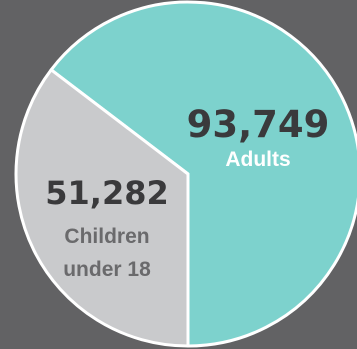  Describe the element at coordinates (106, 236) in the screenshot. I see `category-label-children-line1: Children` at that location.